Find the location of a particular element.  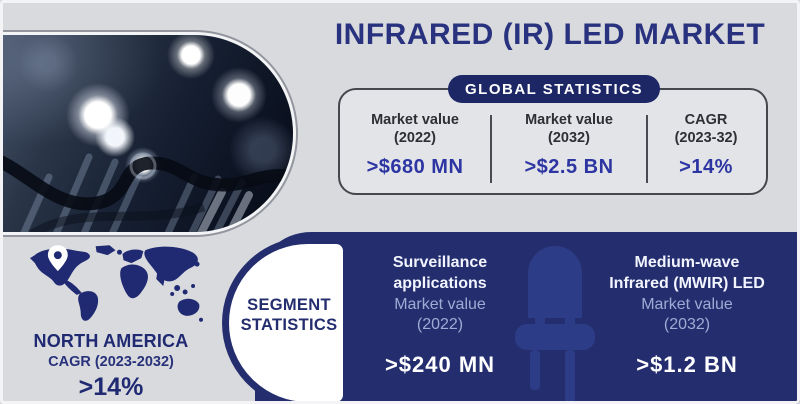

region-value: >14% is located at coordinates (111, 387).